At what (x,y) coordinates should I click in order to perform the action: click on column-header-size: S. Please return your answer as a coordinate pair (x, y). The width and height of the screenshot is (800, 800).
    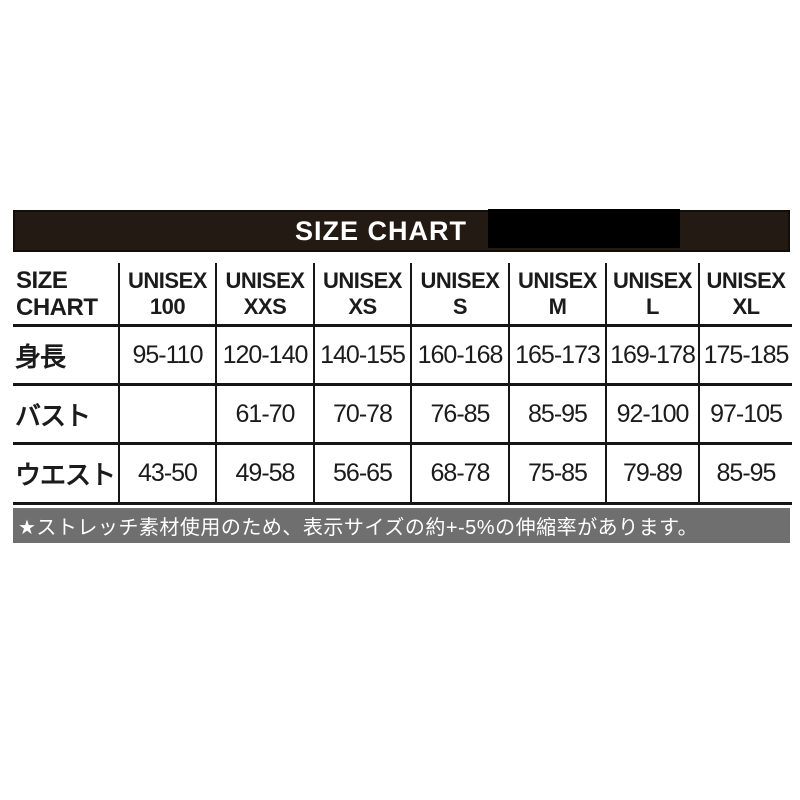
    Looking at the image, I should click on (460, 306).